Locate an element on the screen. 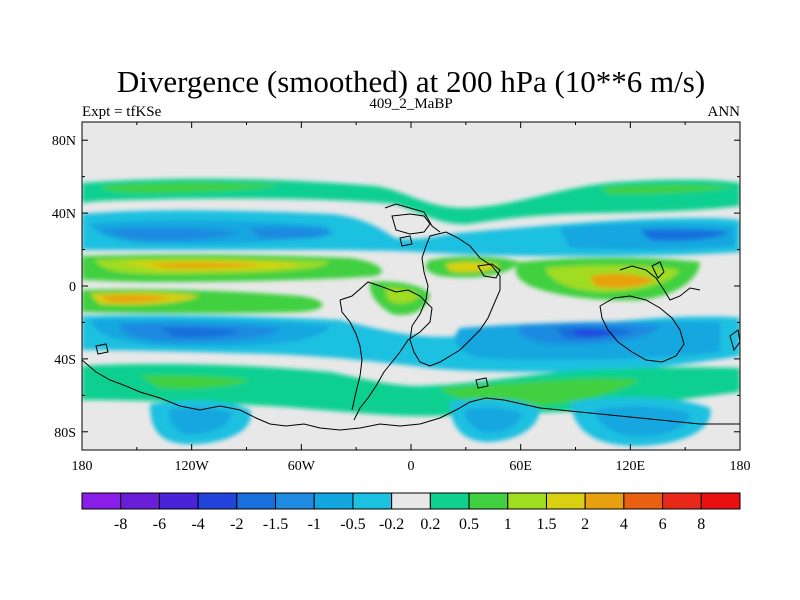  contour-band-north-pos is located at coordinates (411, 201).